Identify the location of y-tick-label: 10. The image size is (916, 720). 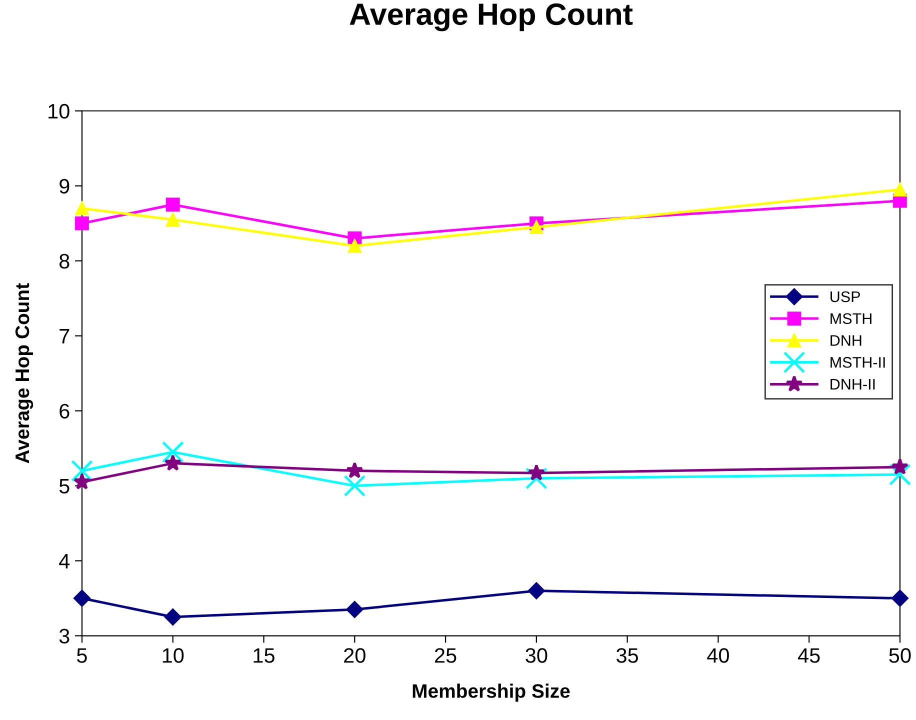
(59, 111).